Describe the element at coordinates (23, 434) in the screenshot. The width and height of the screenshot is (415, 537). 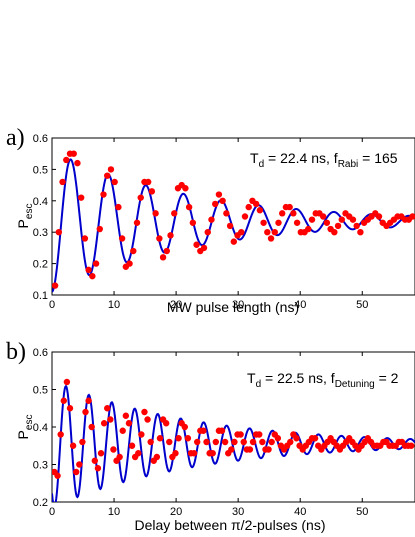
I see `y-axis-label-b-main: P` at that location.